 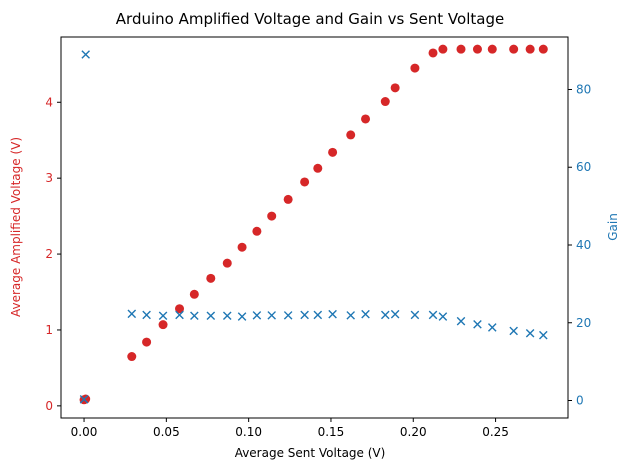 What do you see at coordinates (413, 432) in the screenshot?
I see `x-tick-label: 0.20` at bounding box center [413, 432].